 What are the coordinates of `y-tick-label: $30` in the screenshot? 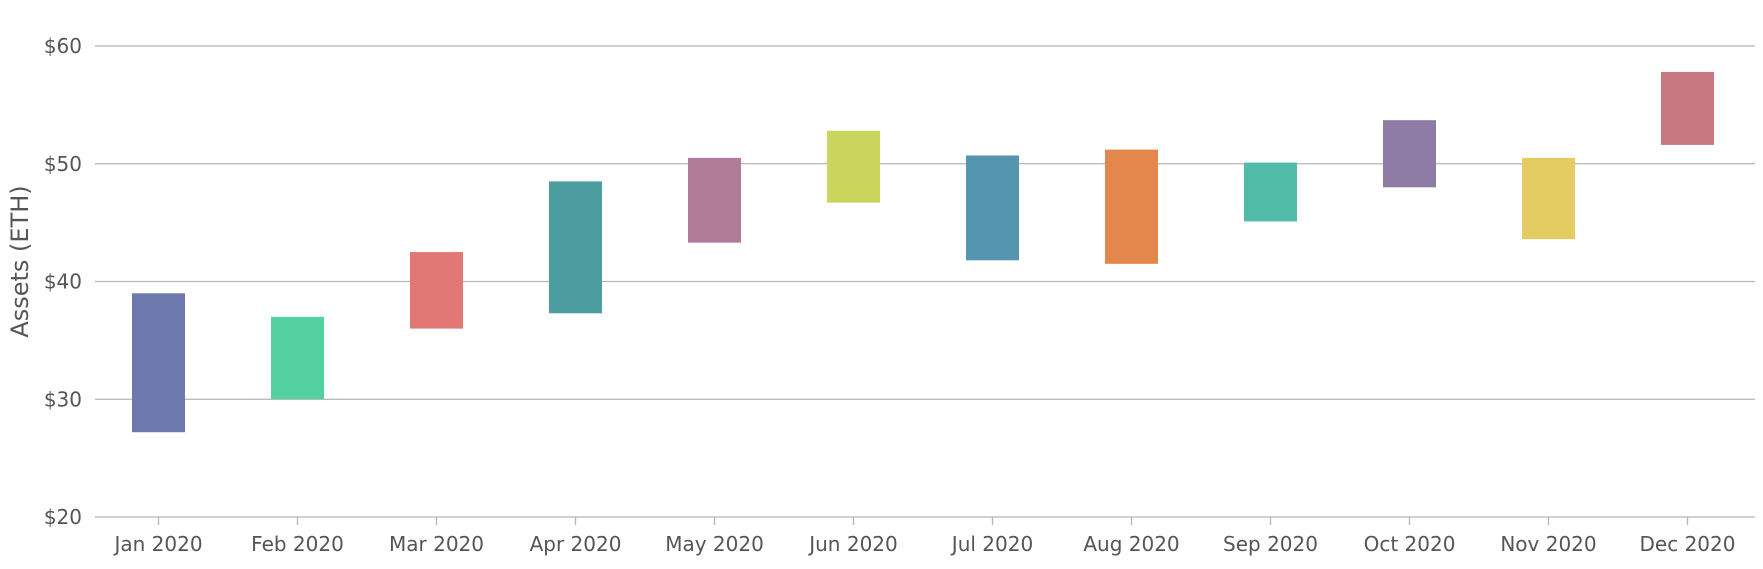 It's located at (63, 399).